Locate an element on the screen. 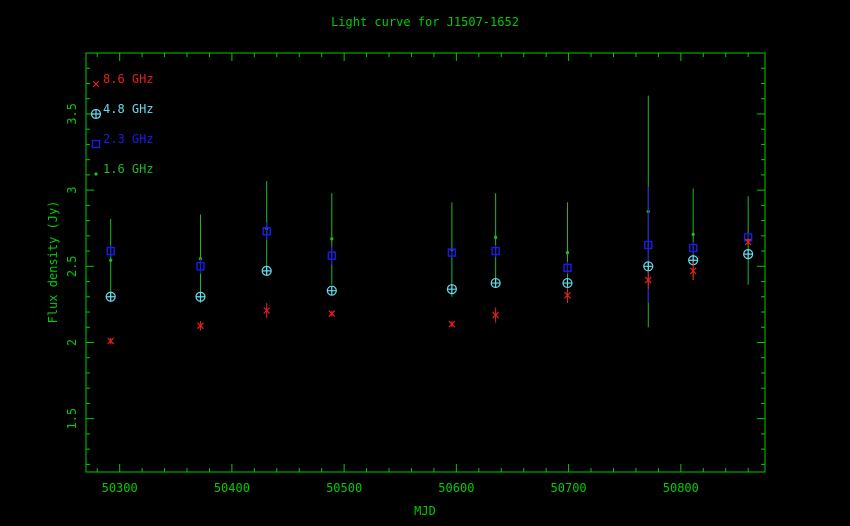 This screenshot has height=526, width=850. x-axis-label: MJD is located at coordinates (425, 511).